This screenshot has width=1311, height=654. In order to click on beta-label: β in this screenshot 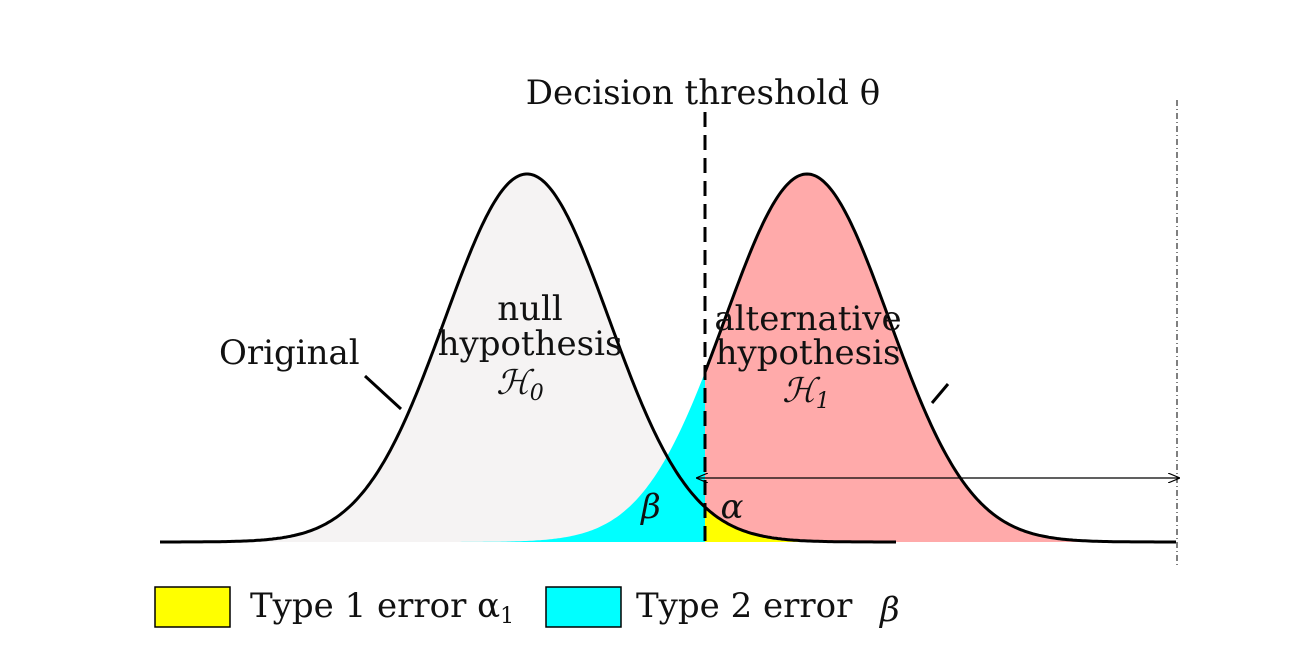, I will do `click(650, 507)`.